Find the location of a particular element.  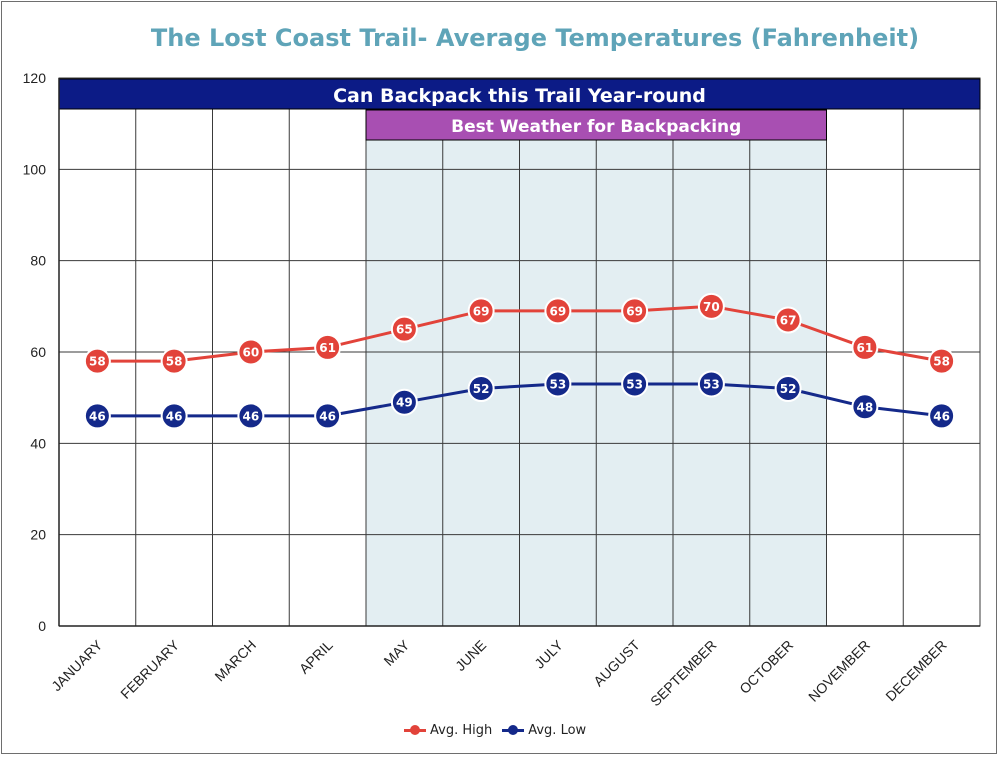

best-weather-band-label: Best Weather for Backpacking is located at coordinates (596, 127).